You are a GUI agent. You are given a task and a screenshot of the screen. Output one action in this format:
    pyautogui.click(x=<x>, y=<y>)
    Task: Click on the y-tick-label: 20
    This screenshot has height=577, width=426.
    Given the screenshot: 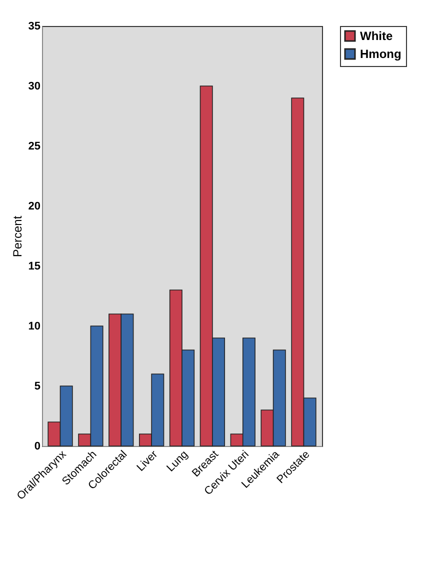 What is the action you would take?
    pyautogui.click(x=34, y=206)
    